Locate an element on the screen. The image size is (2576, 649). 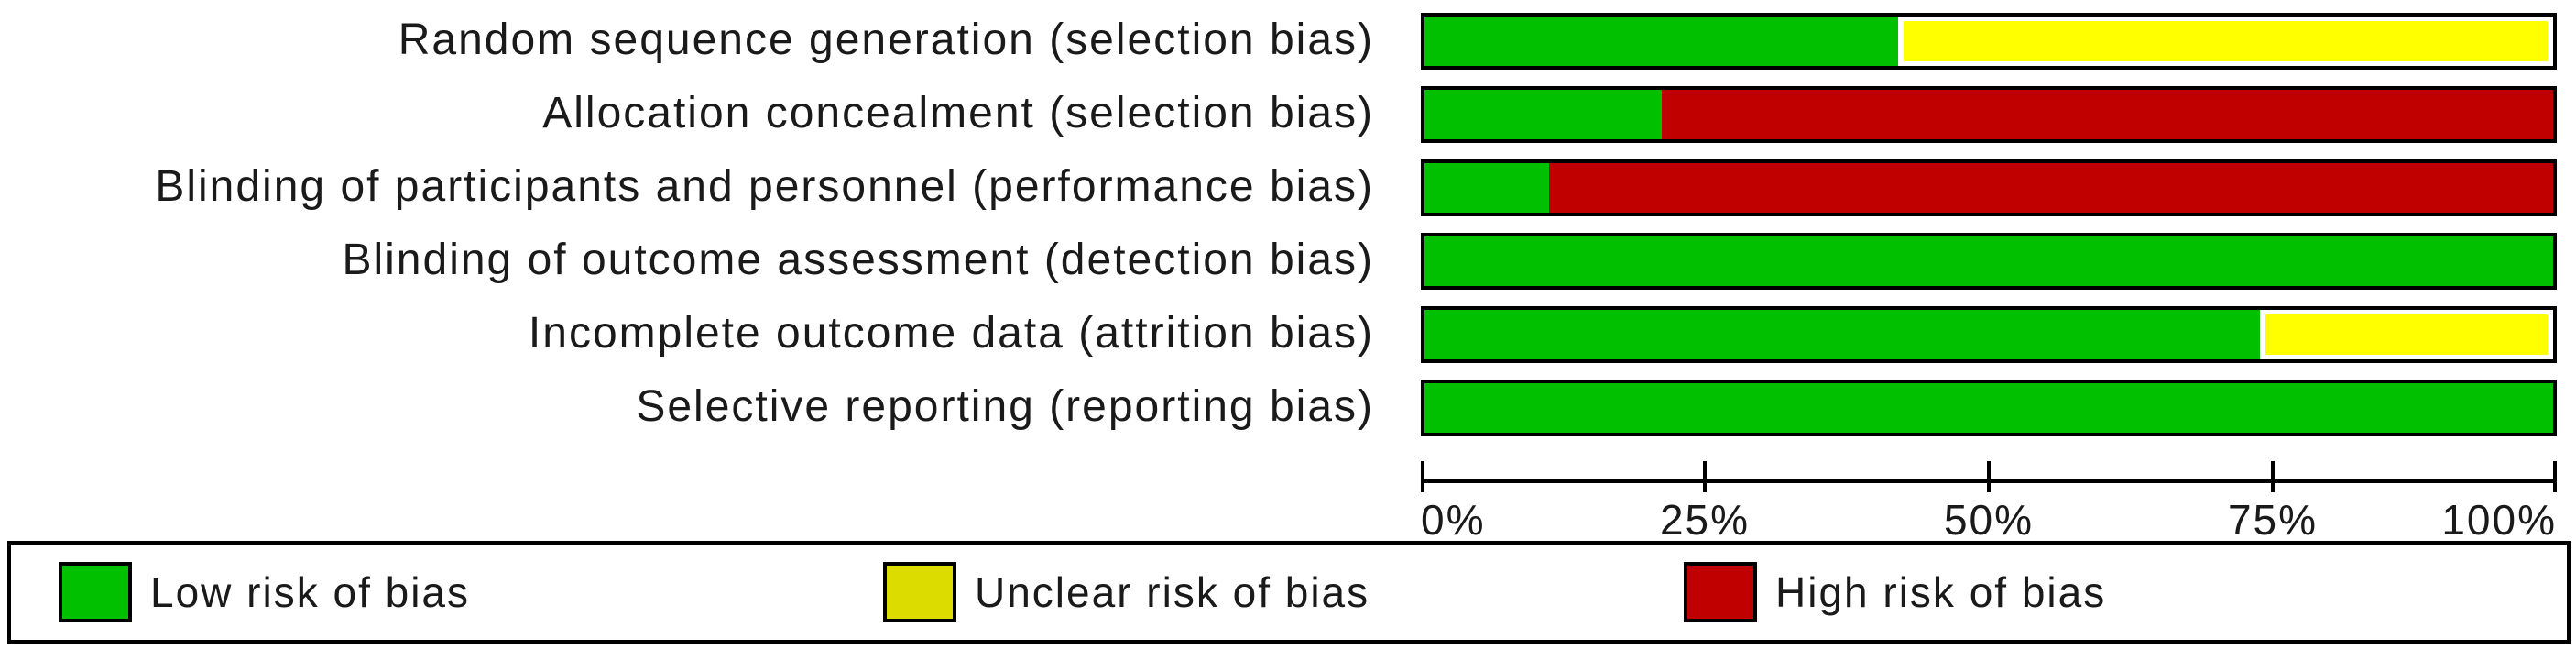
axis-tick-label: 25% is located at coordinates (1705, 520).